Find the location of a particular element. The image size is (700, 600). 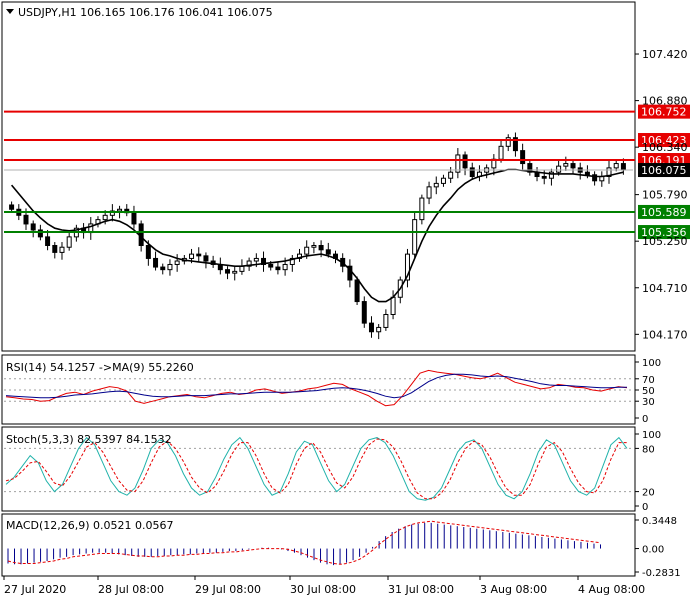

time-tick-label: 31 Jul 08:00 is located at coordinates (421, 589).